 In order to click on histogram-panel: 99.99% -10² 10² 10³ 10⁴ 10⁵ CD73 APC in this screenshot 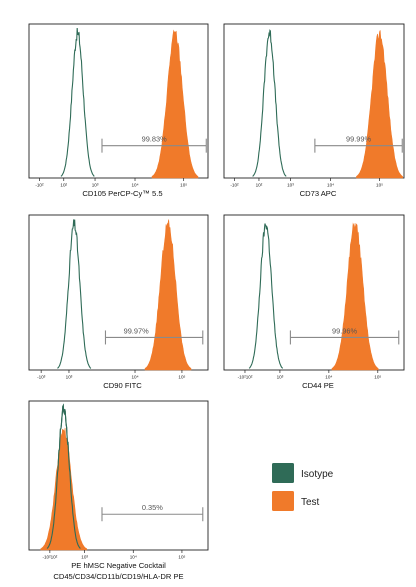, I will do `click(314, 110)`.